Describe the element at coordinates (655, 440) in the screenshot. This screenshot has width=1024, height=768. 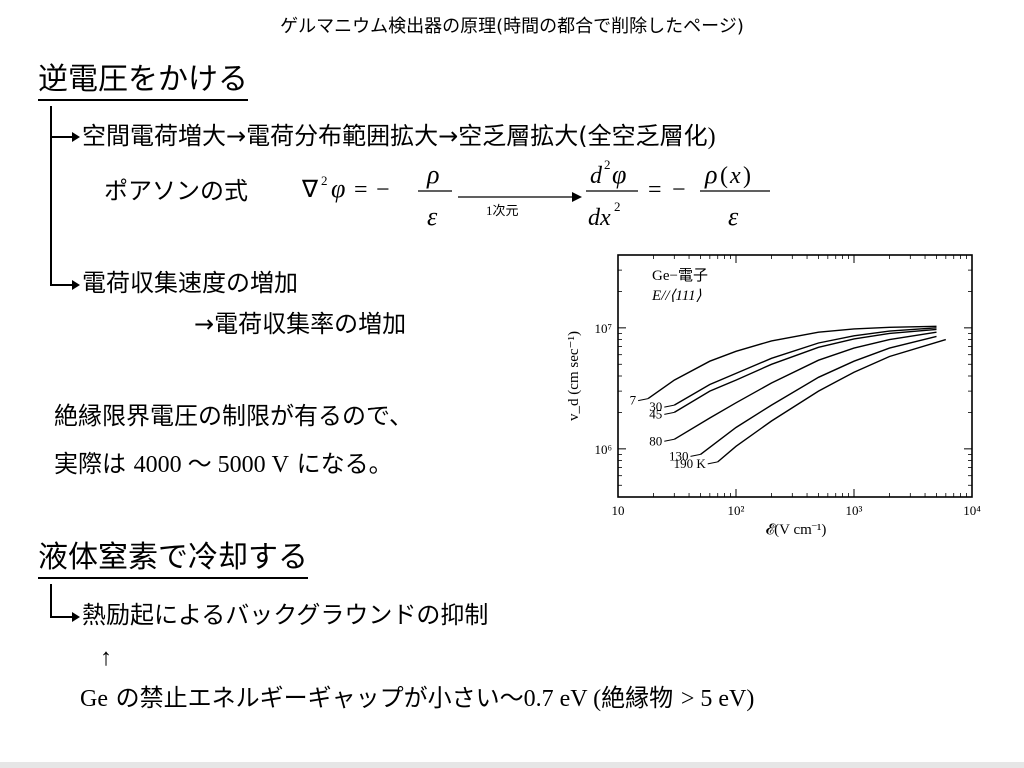
I see `series-label: 80` at that location.